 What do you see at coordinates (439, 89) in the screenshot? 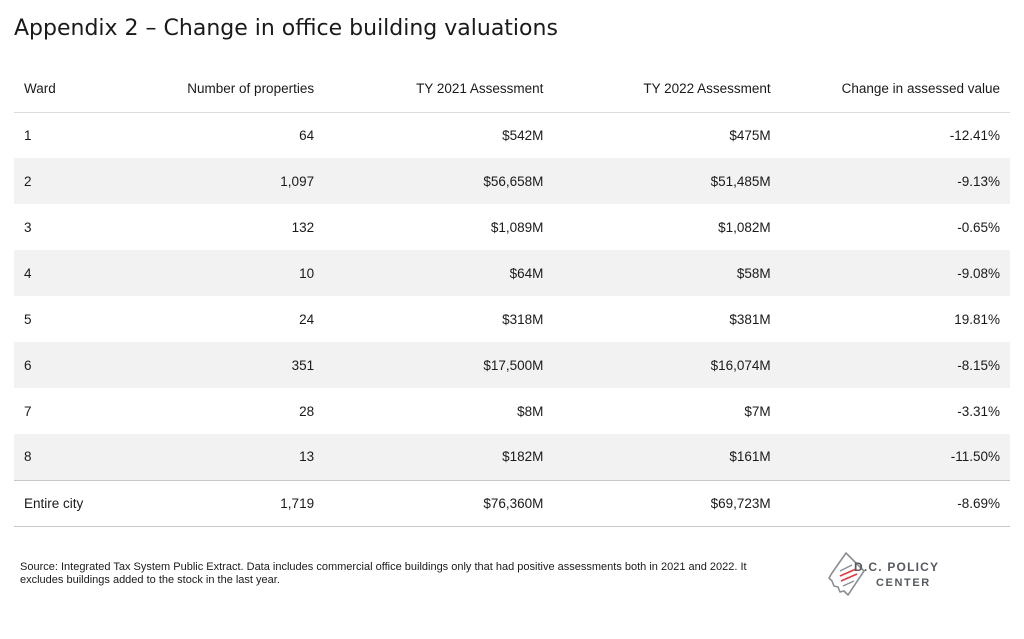
I see `column-header-ty-2021-assessment: TY 2021 Assessment` at bounding box center [439, 89].